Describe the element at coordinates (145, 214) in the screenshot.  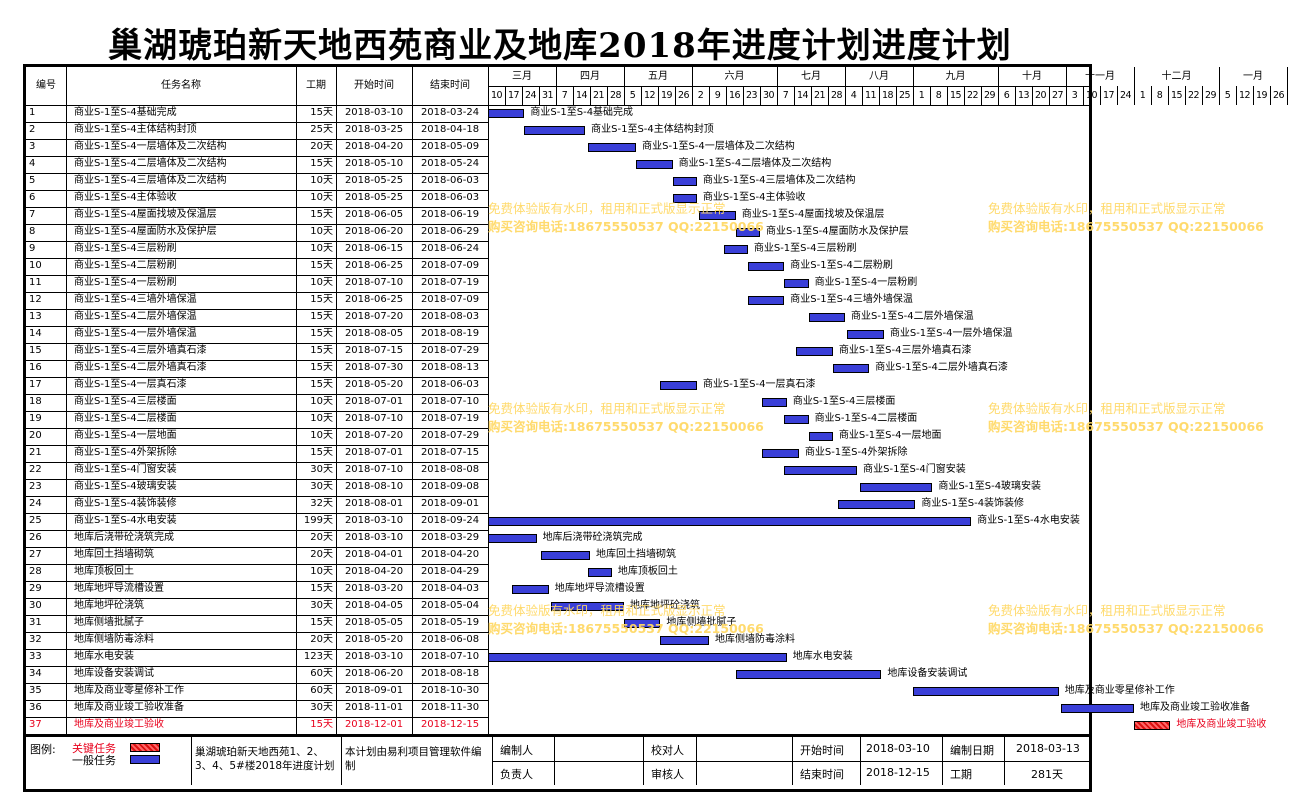
I see `task-name: 商业S-1至S-4屋面找坡及保温层` at that location.